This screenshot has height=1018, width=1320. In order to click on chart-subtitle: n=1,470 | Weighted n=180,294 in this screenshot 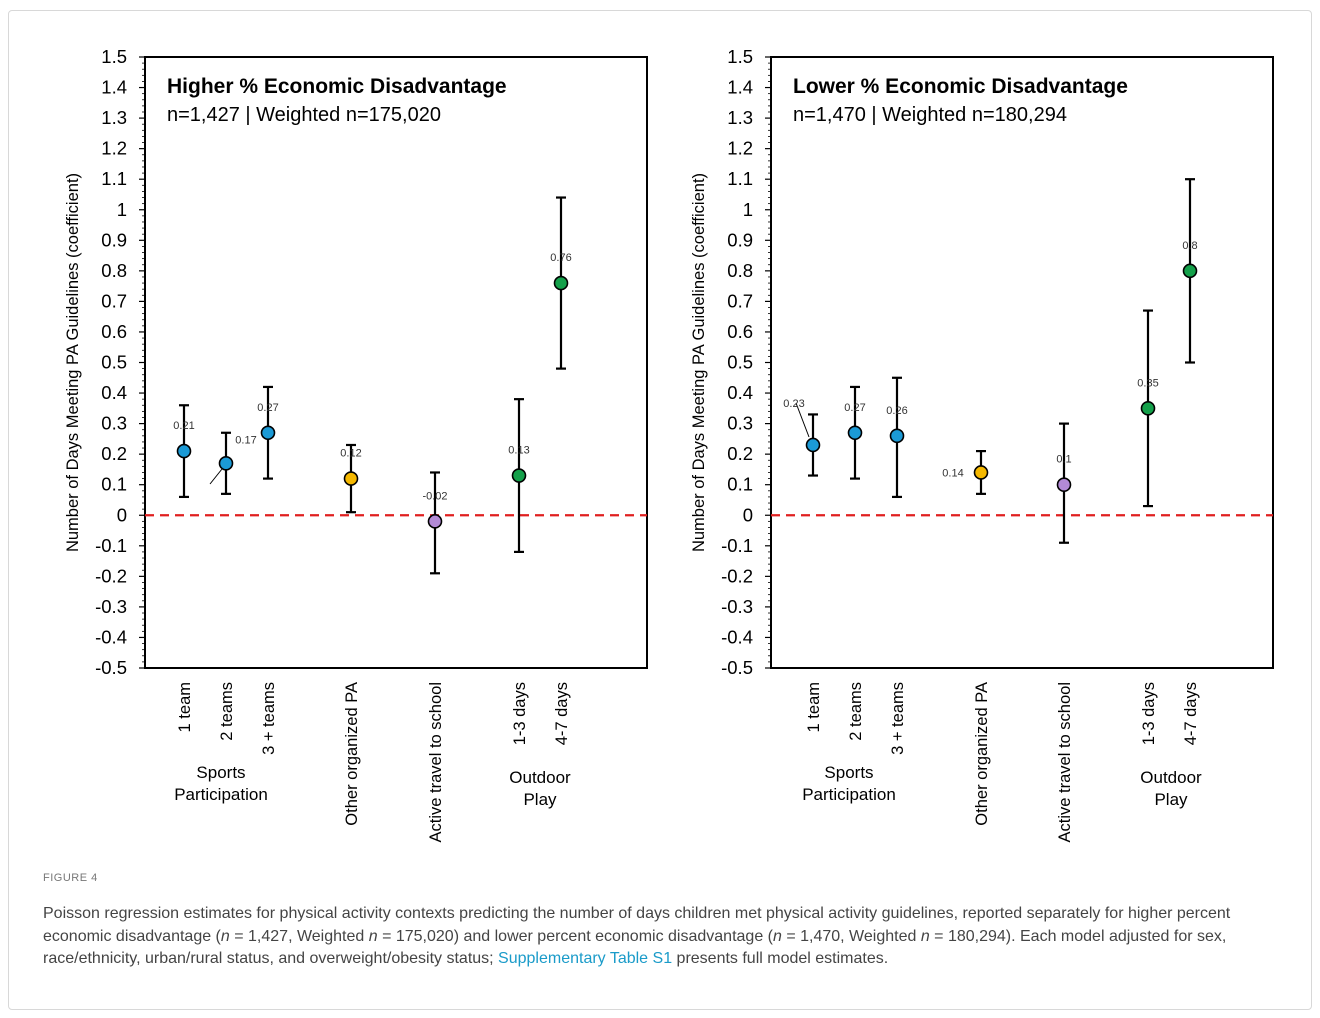, I will do `click(930, 115)`.